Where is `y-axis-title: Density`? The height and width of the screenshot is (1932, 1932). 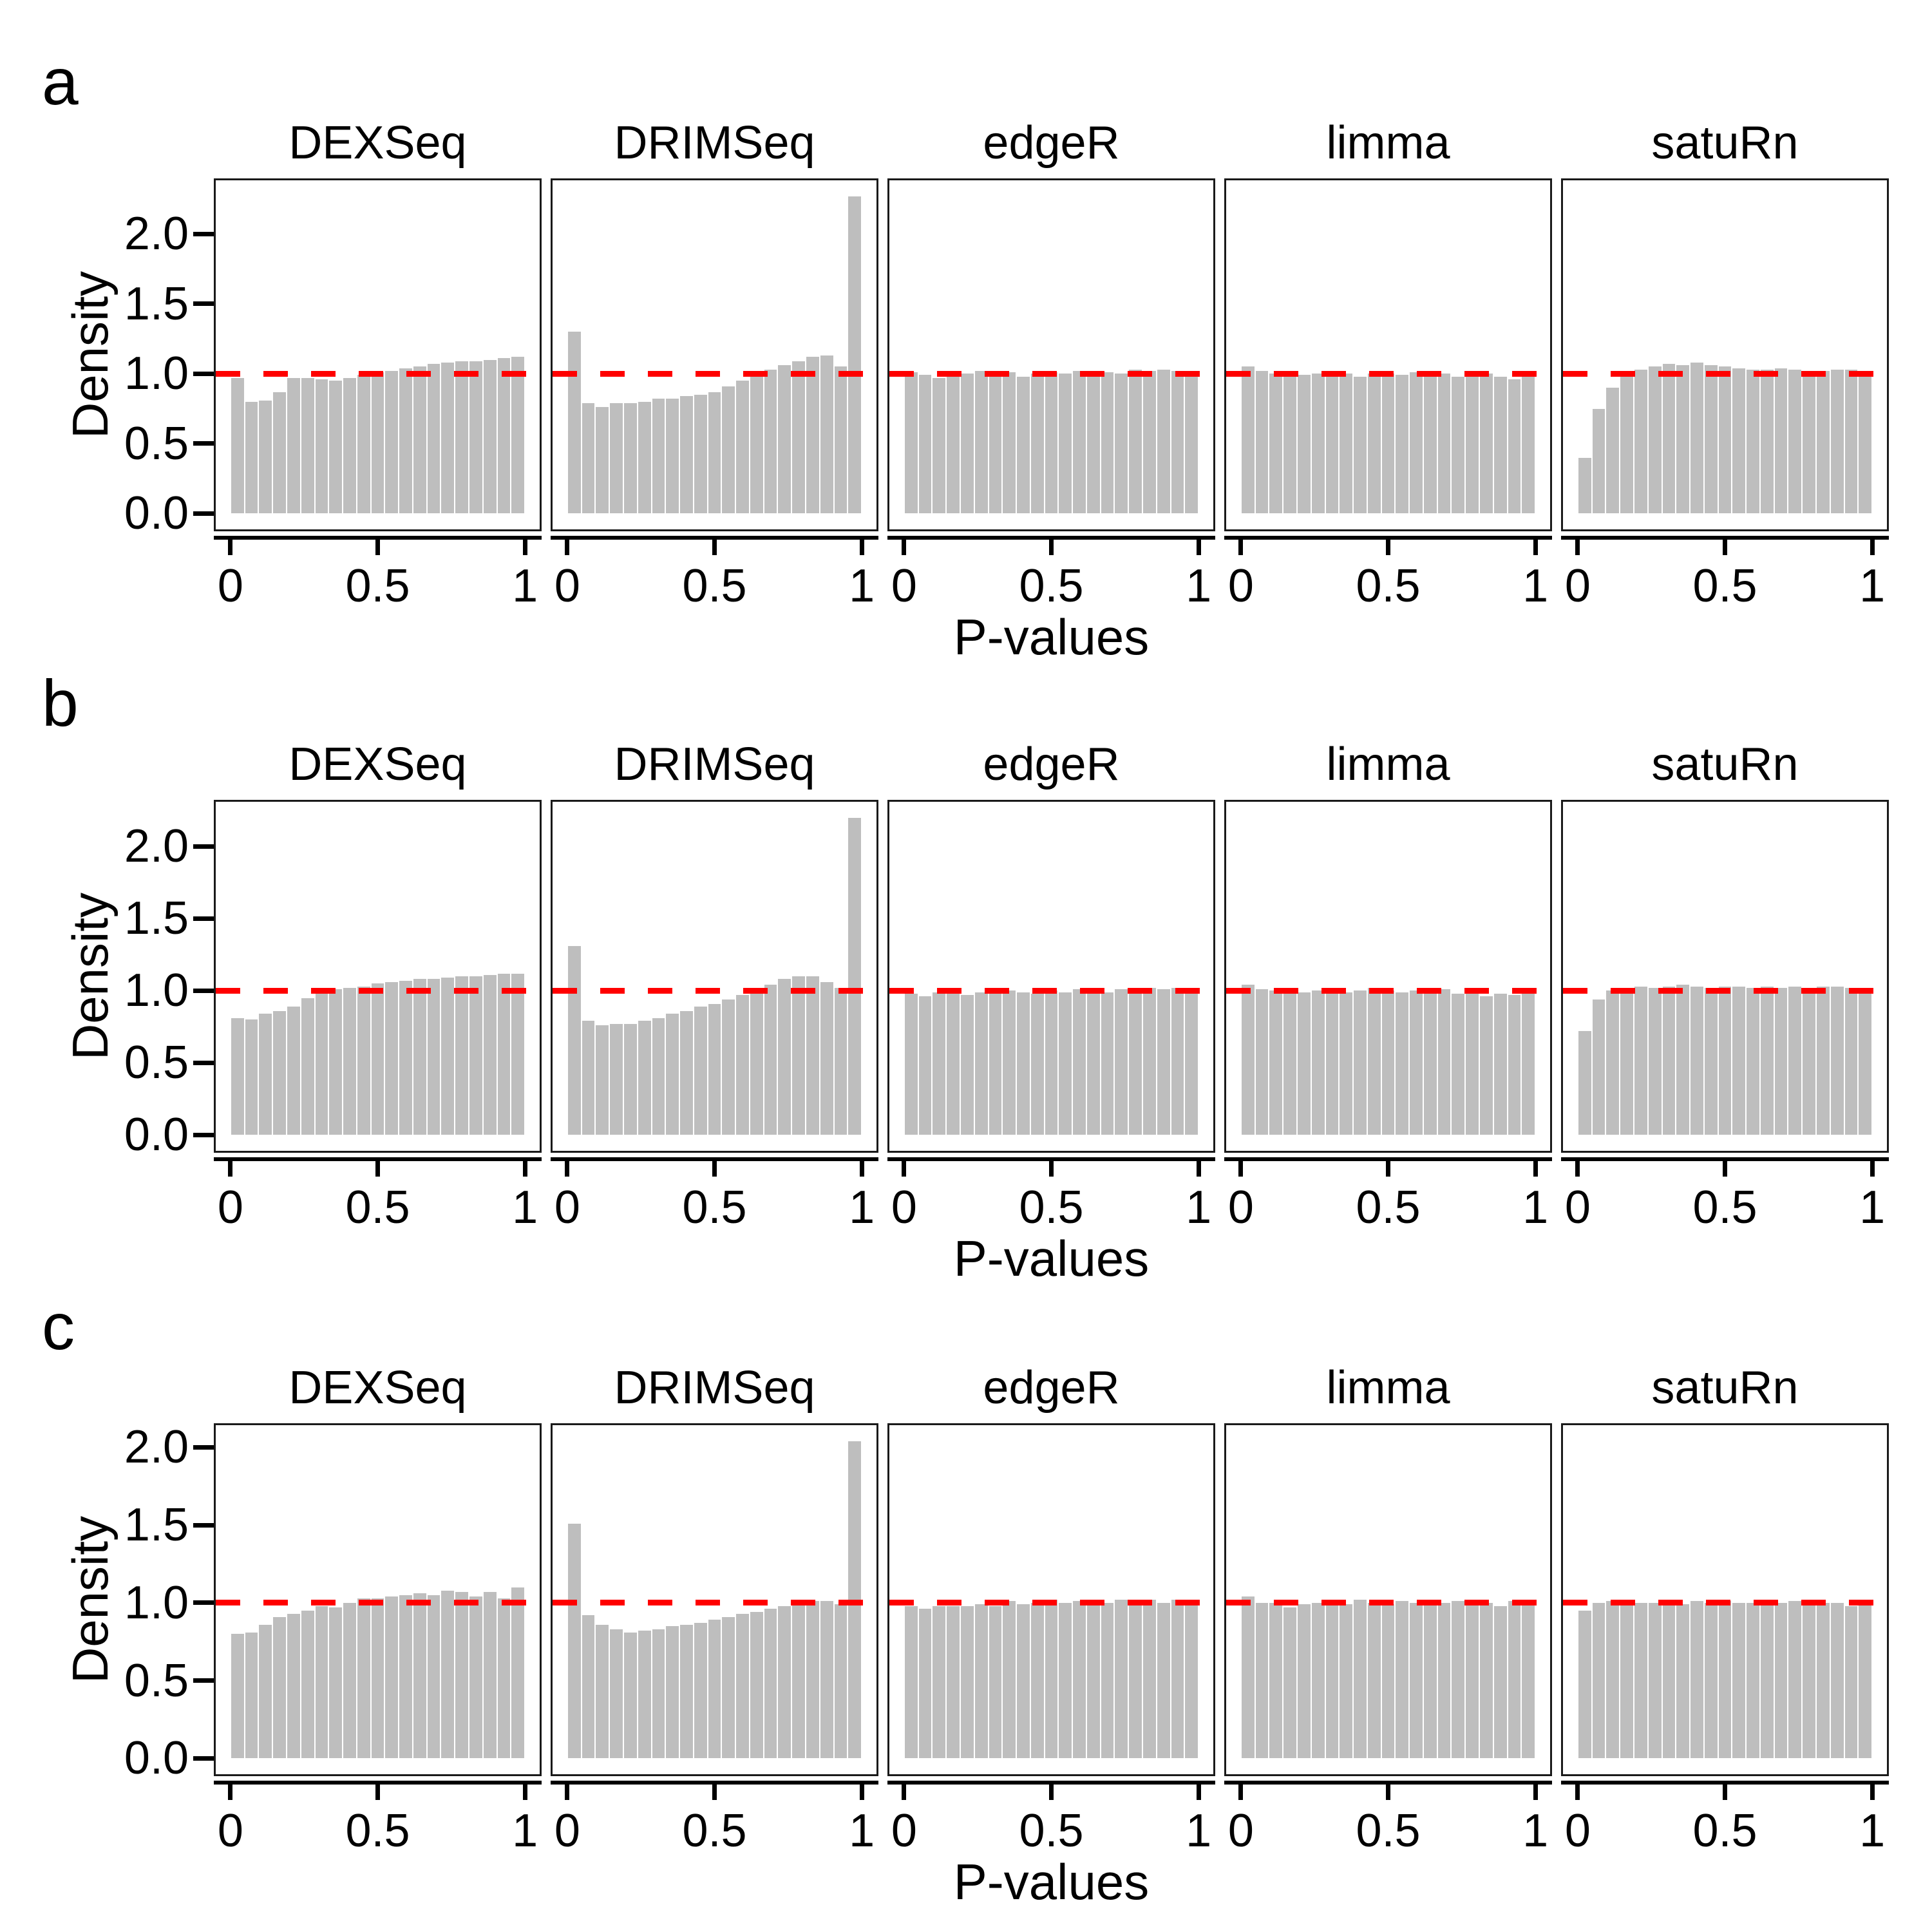 y-axis-title: Density is located at coordinates (90, 976).